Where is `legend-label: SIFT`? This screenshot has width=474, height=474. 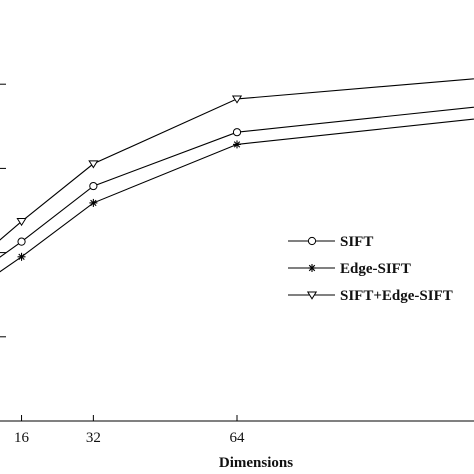
legend-label: SIFT is located at coordinates (356, 242).